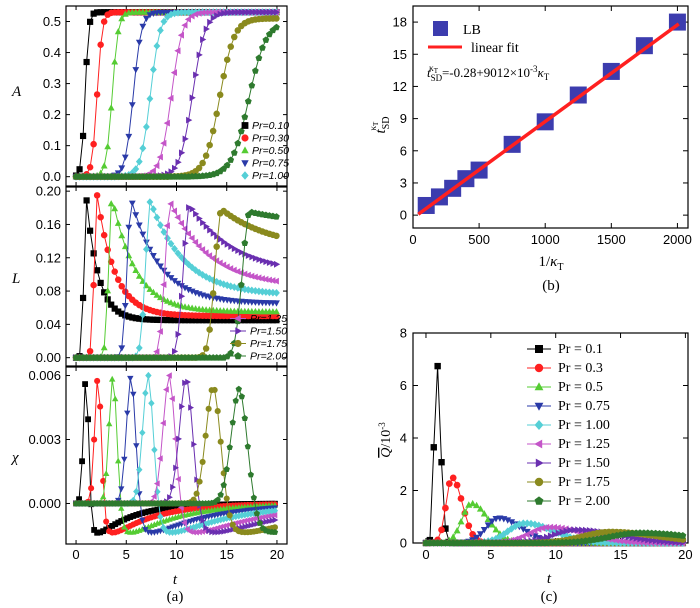  I want to click on series-chi-4-point, so click(142, 520).